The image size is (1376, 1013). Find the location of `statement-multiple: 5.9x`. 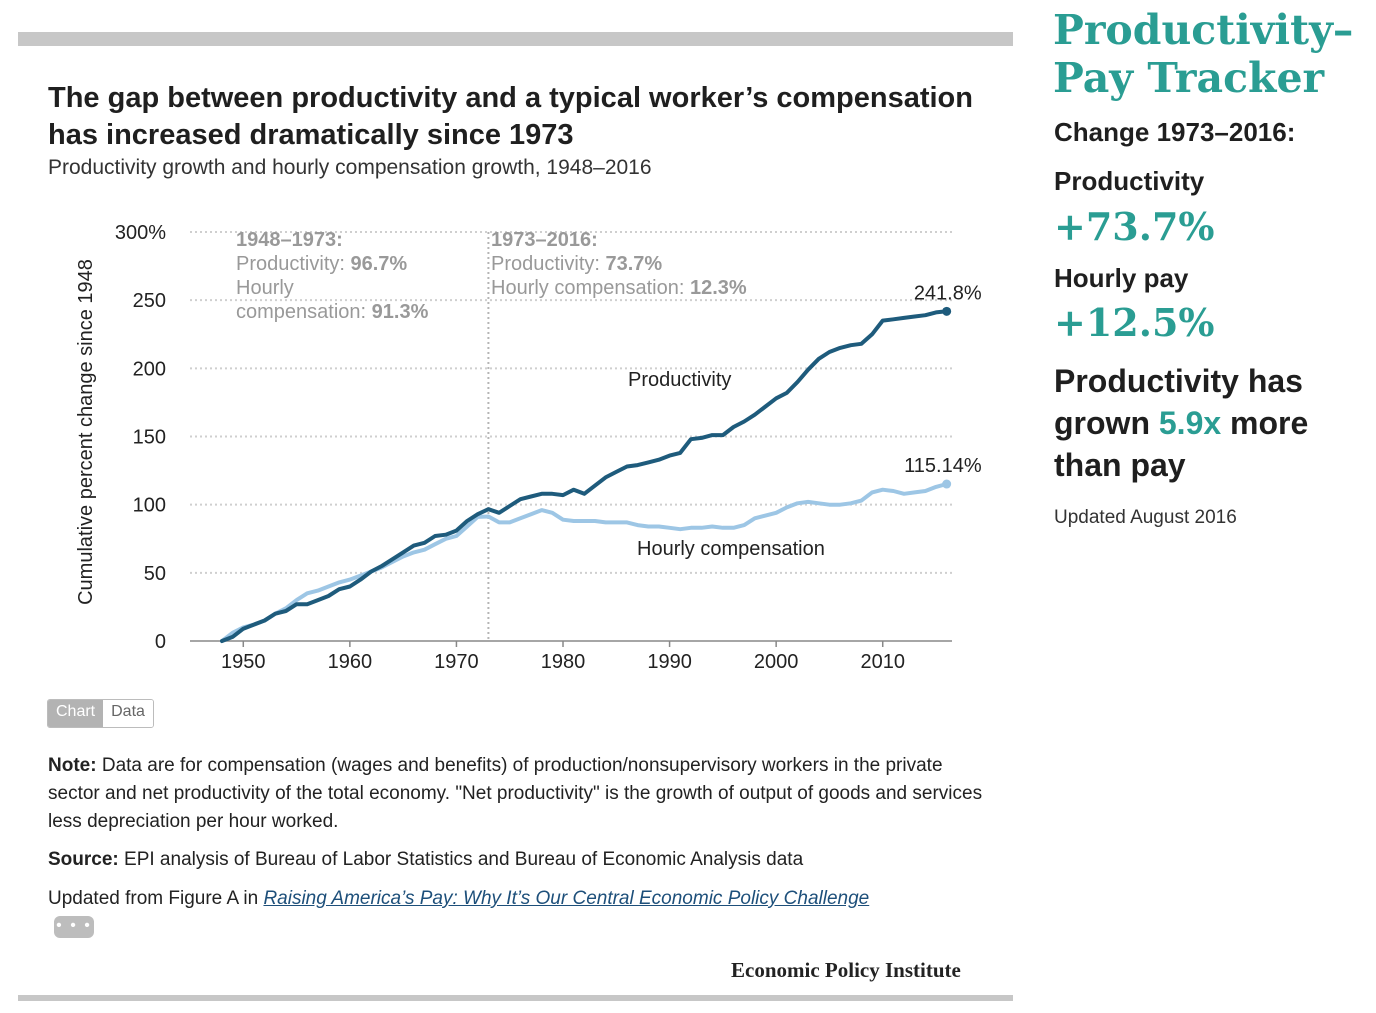

statement-multiple: 5.9x is located at coordinates (1190, 423).